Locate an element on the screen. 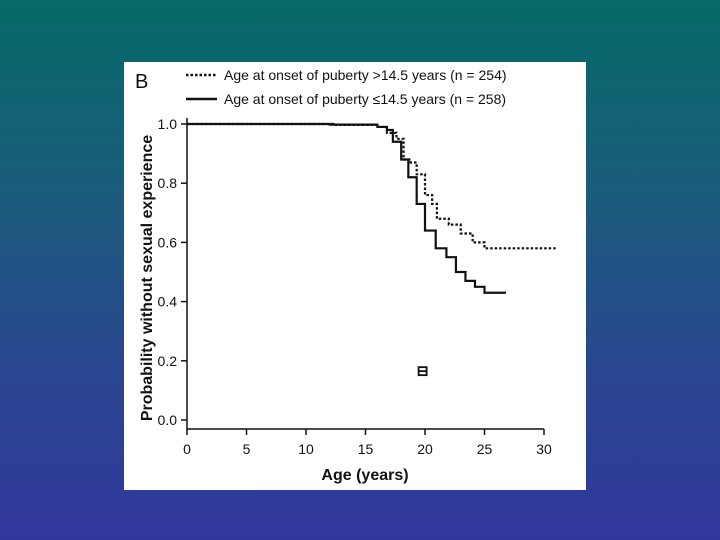 This screenshot has width=720, height=540. x-tick-label: 20 is located at coordinates (425, 449).